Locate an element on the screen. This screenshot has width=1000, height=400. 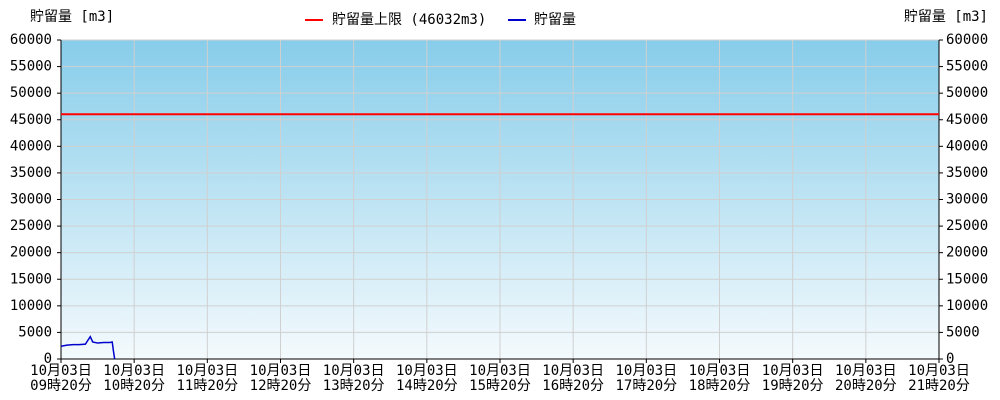
y2-tick-label: 15000 is located at coordinates (967, 279).